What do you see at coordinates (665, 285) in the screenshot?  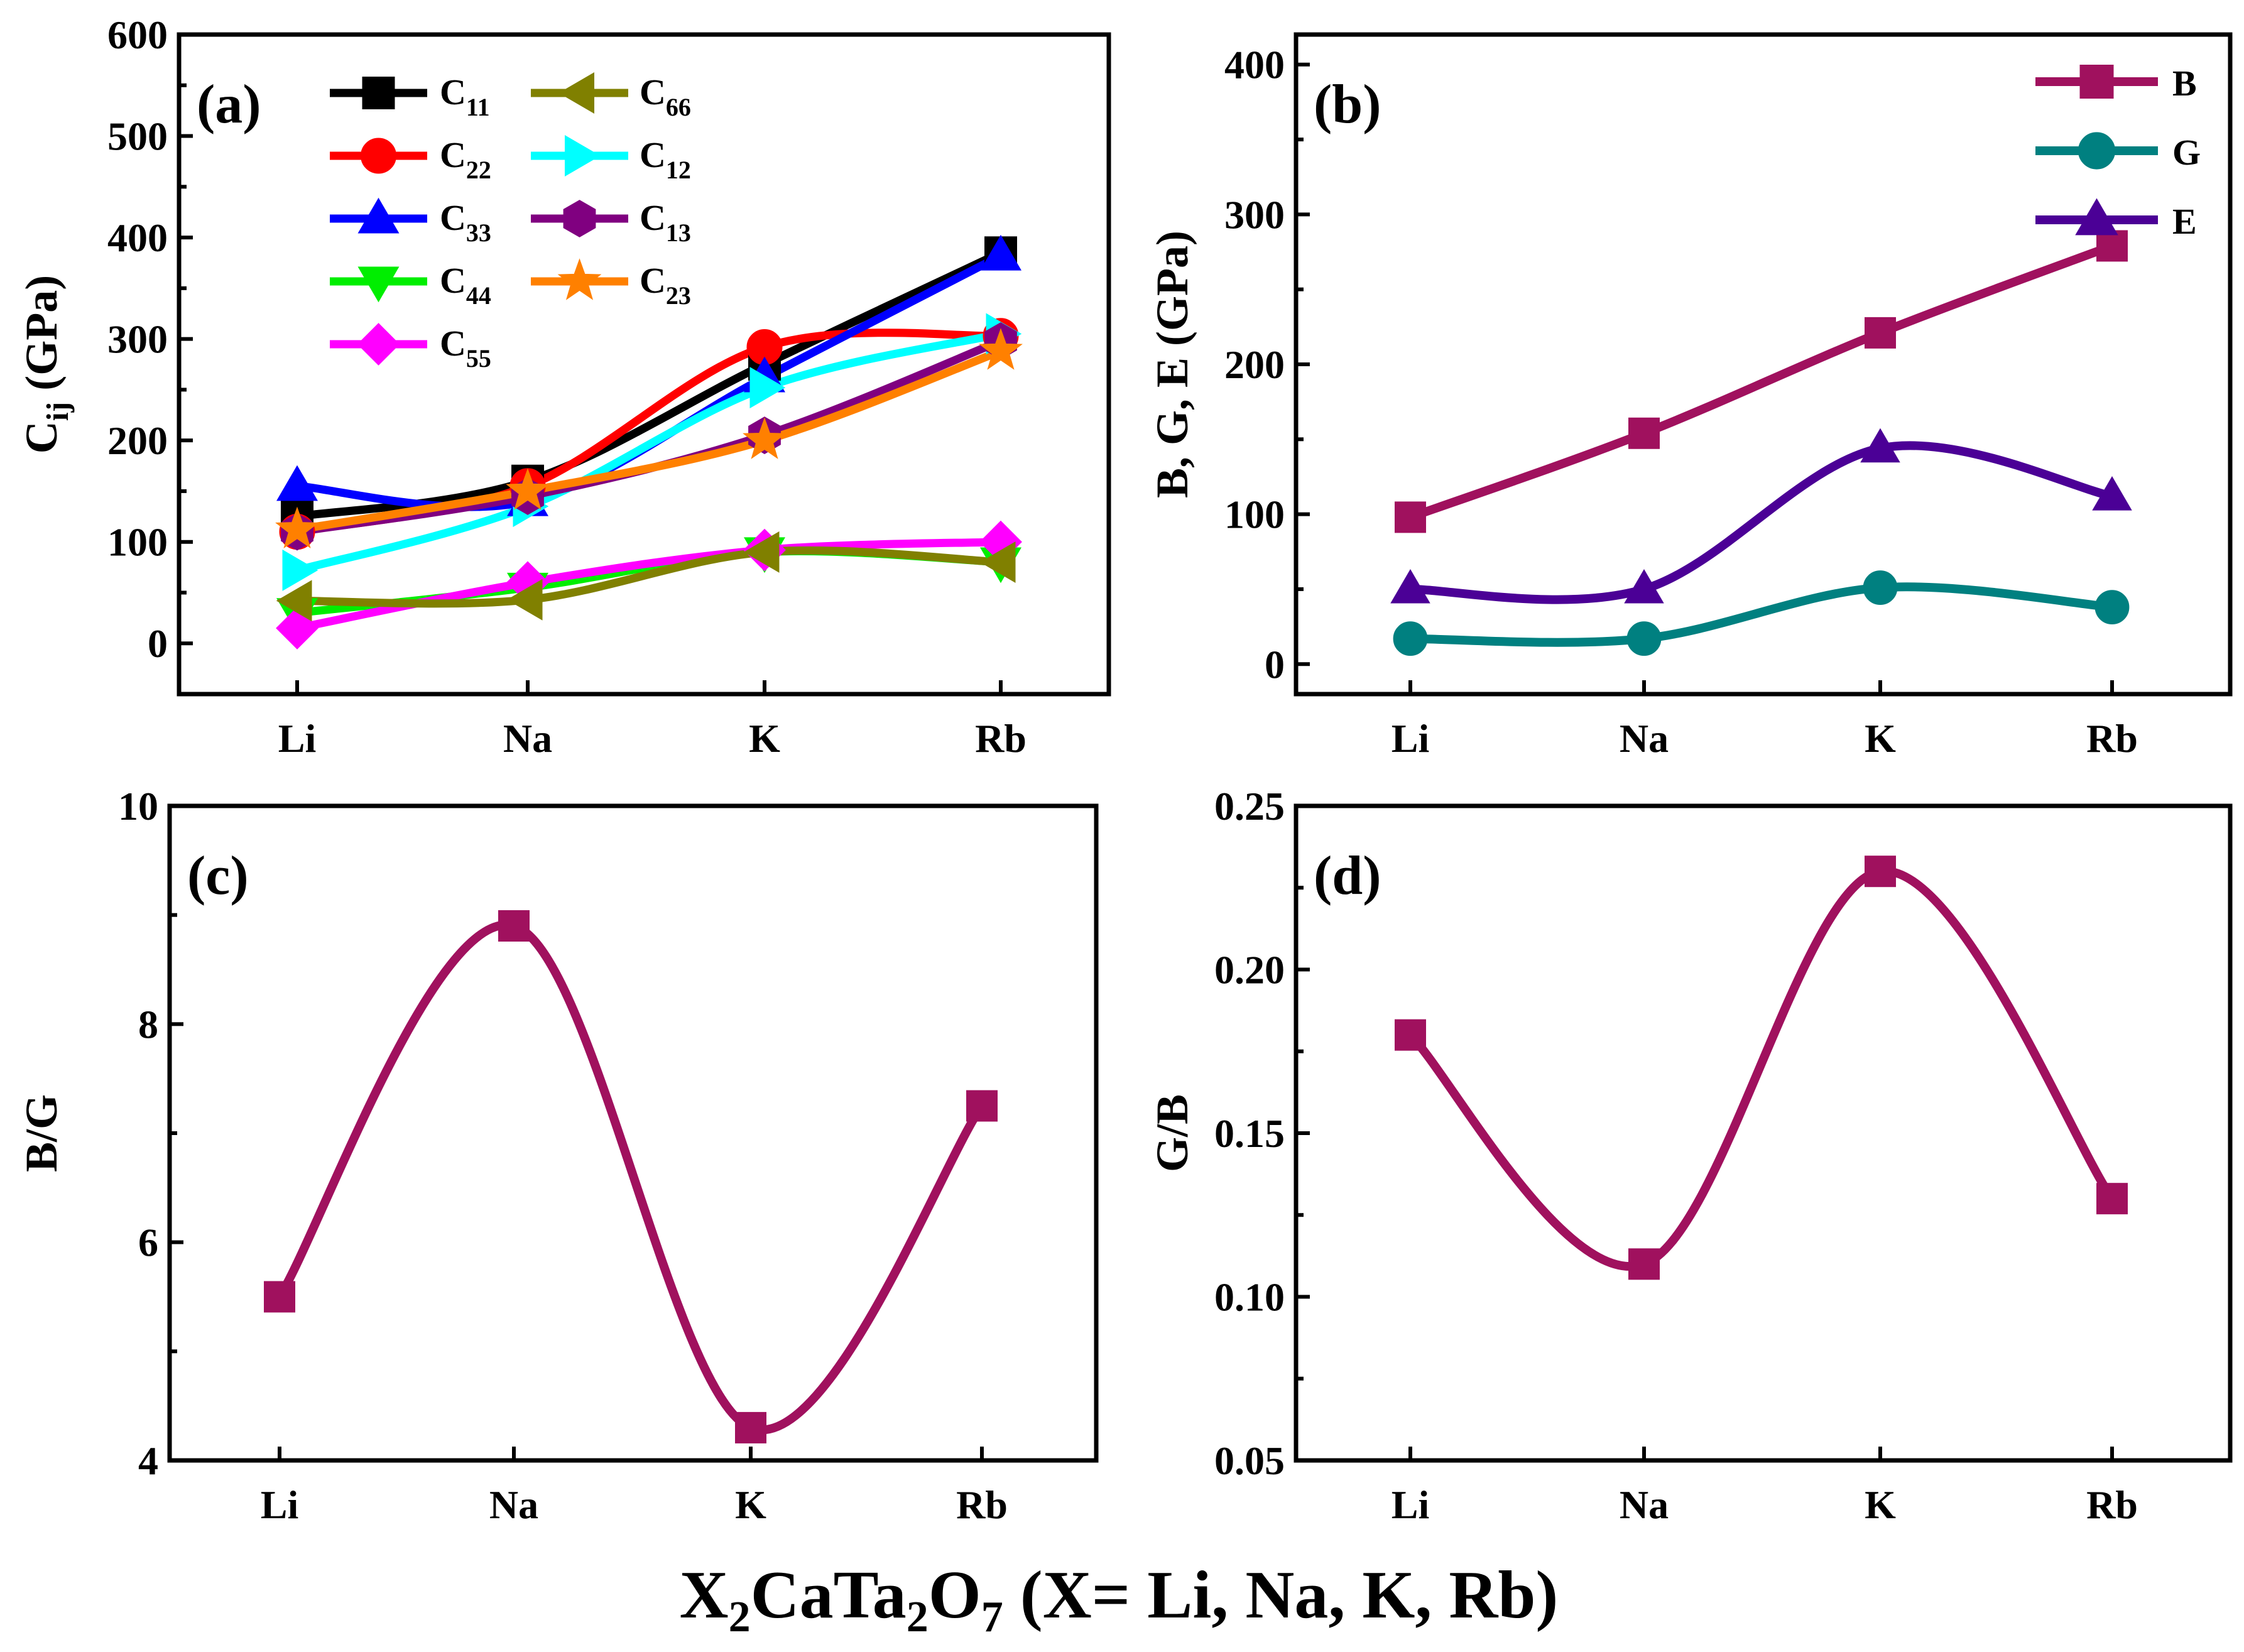 I see `legend-label: C23` at bounding box center [665, 285].